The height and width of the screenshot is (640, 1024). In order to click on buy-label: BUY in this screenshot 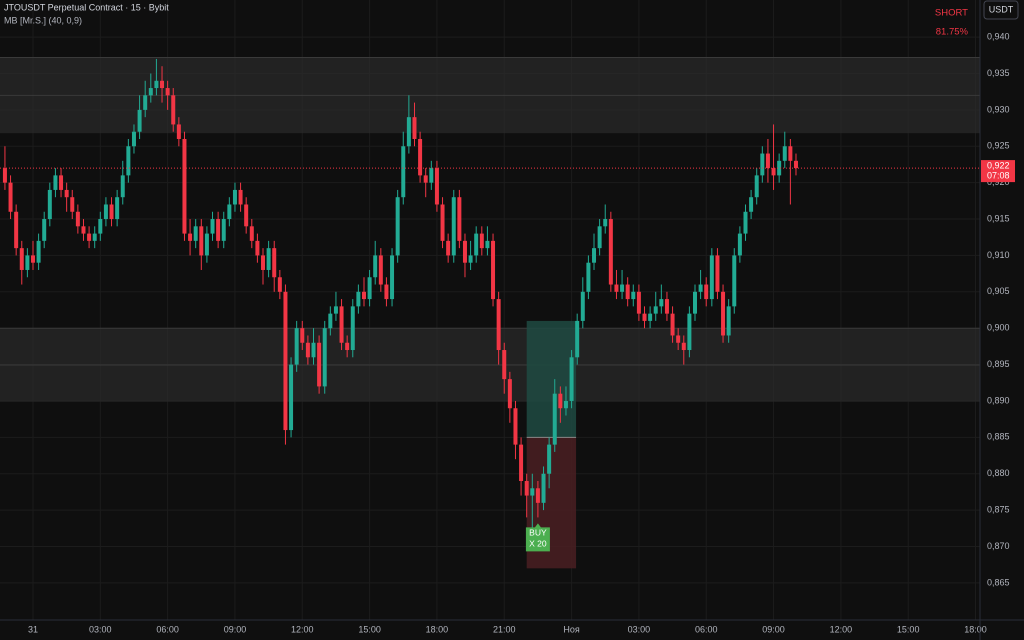, I will do `click(538, 533)`.